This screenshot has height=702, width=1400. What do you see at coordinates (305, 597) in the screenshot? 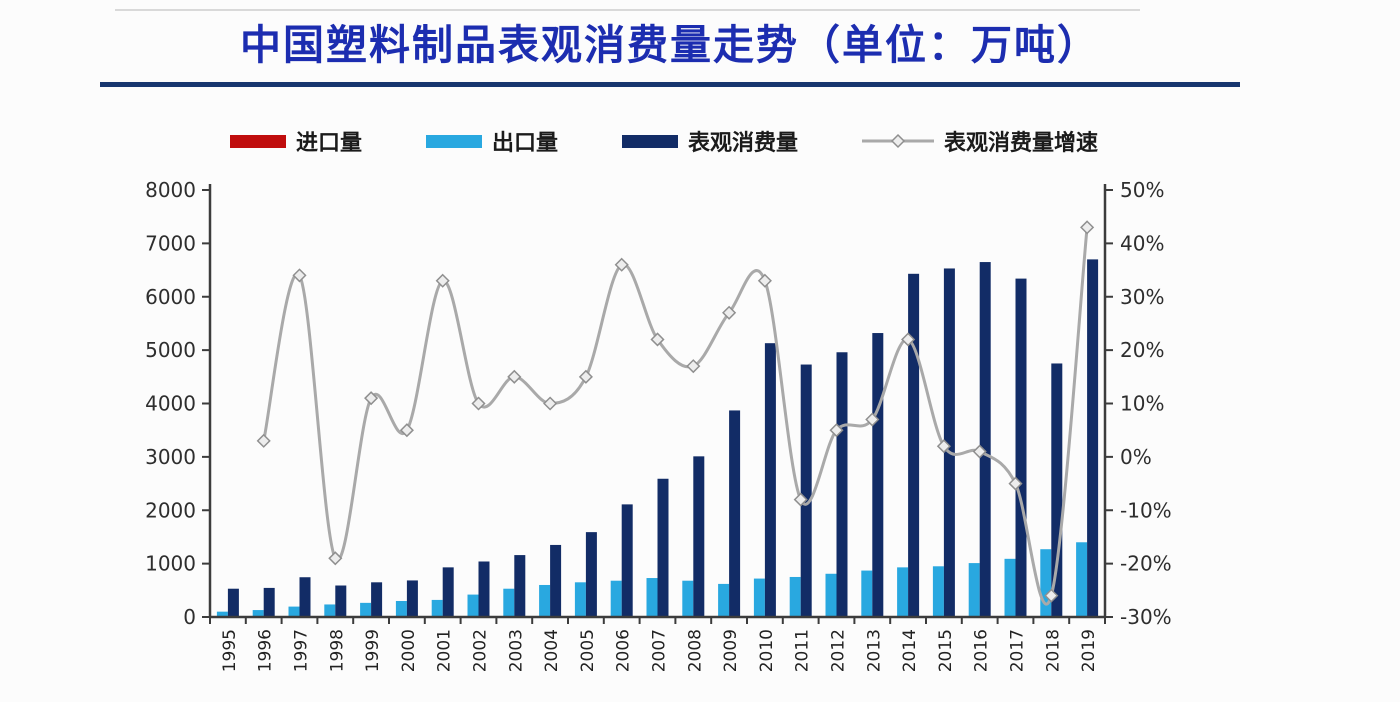
I see `bar-consumption-1997` at bounding box center [305, 597].